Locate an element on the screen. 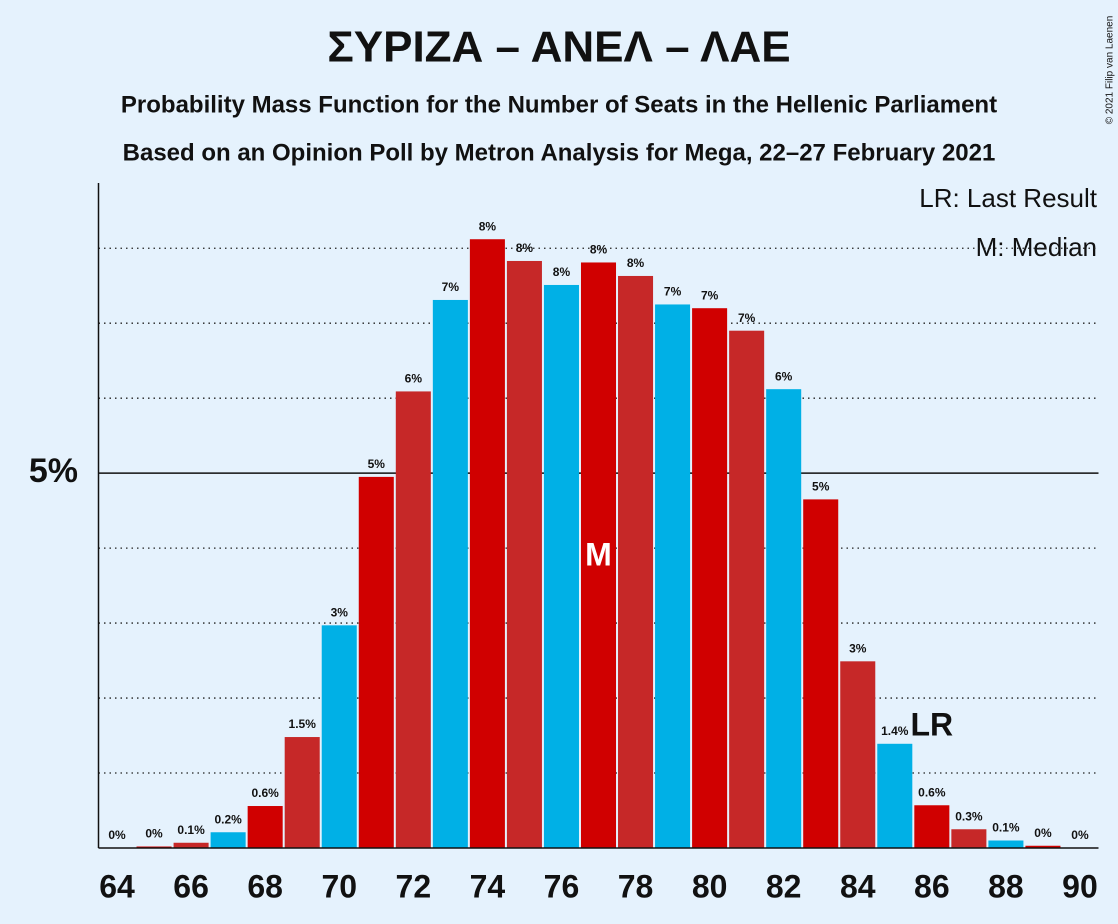 This screenshot has width=1118, height=924. value-label: 0.2% is located at coordinates (228, 819).